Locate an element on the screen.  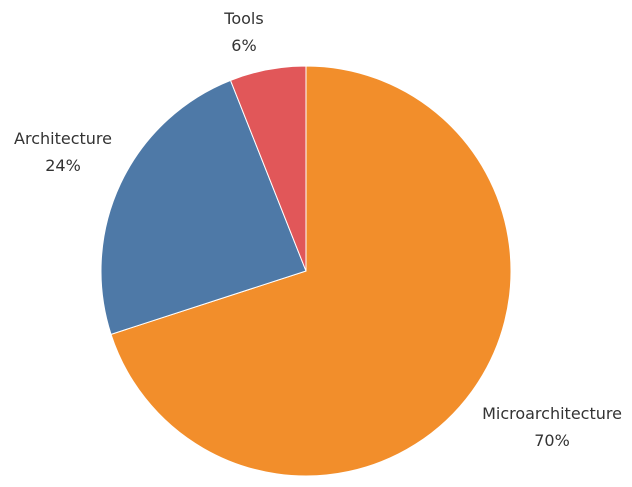
slice-value-architecture: 24% is located at coordinates (63, 165).